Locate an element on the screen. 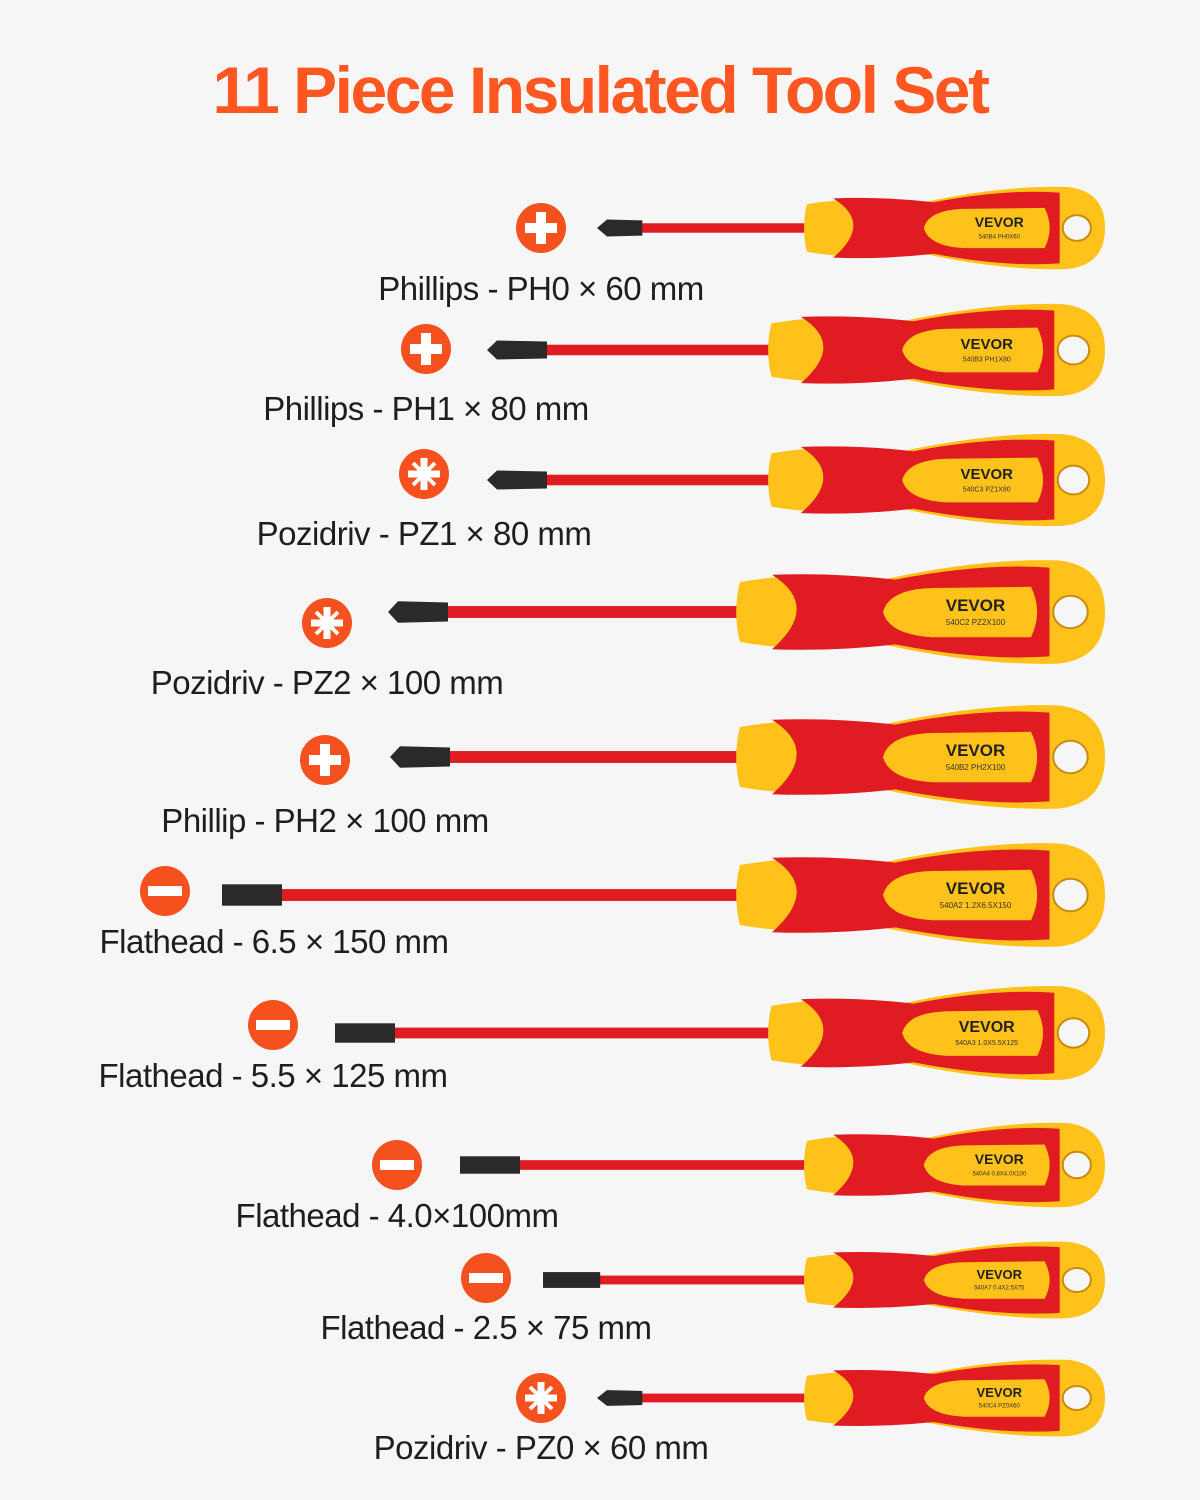 The image size is (1200, 1500). screwdriver-image: VEVOR 540A7 0.4X2.5X75 is located at coordinates (824, 1280).